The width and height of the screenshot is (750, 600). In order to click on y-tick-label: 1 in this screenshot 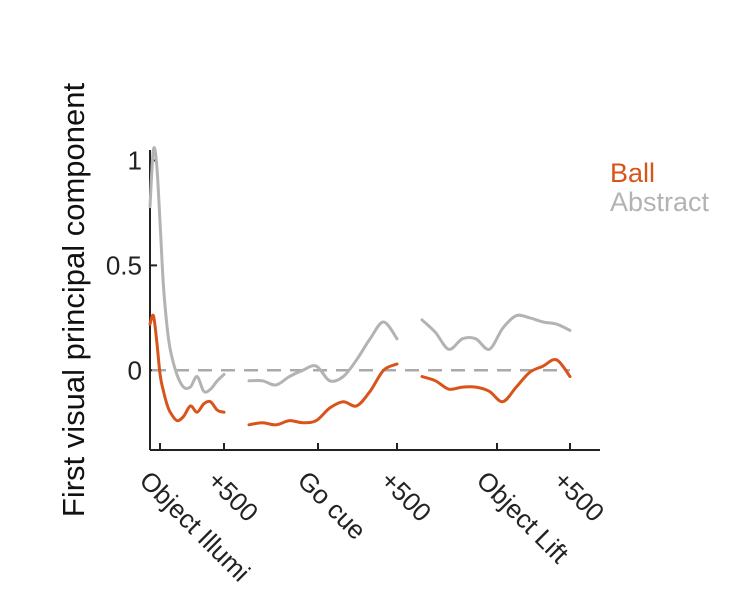, I will do `click(135, 160)`.